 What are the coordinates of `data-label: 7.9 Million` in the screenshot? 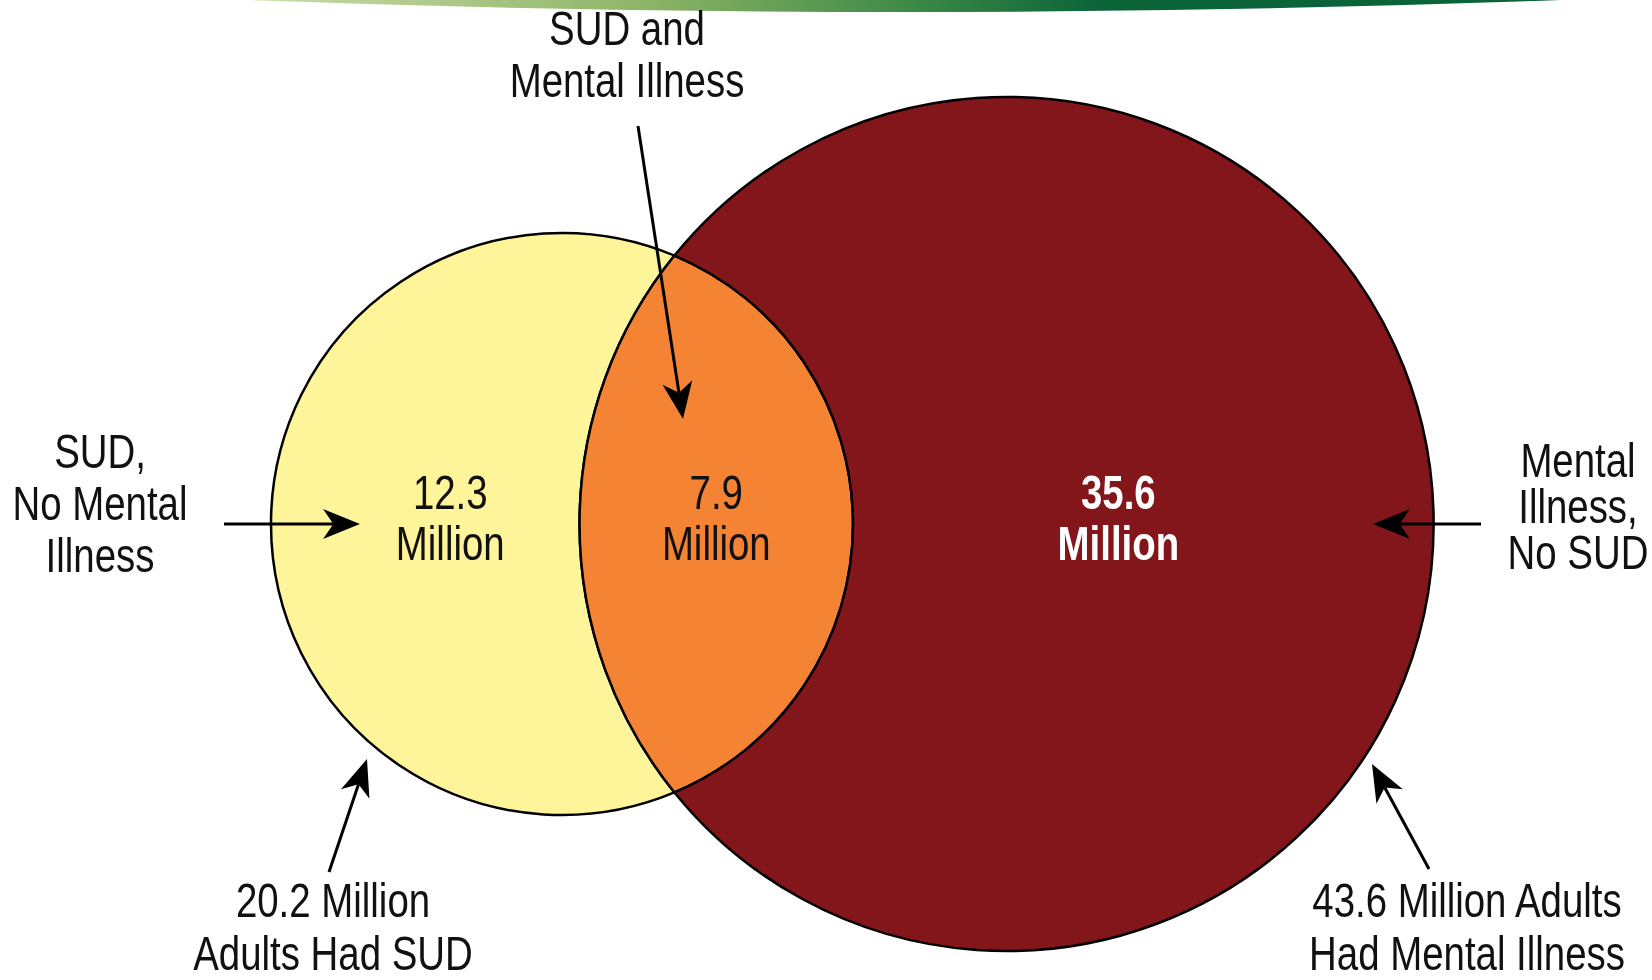 It's located at (716, 517).